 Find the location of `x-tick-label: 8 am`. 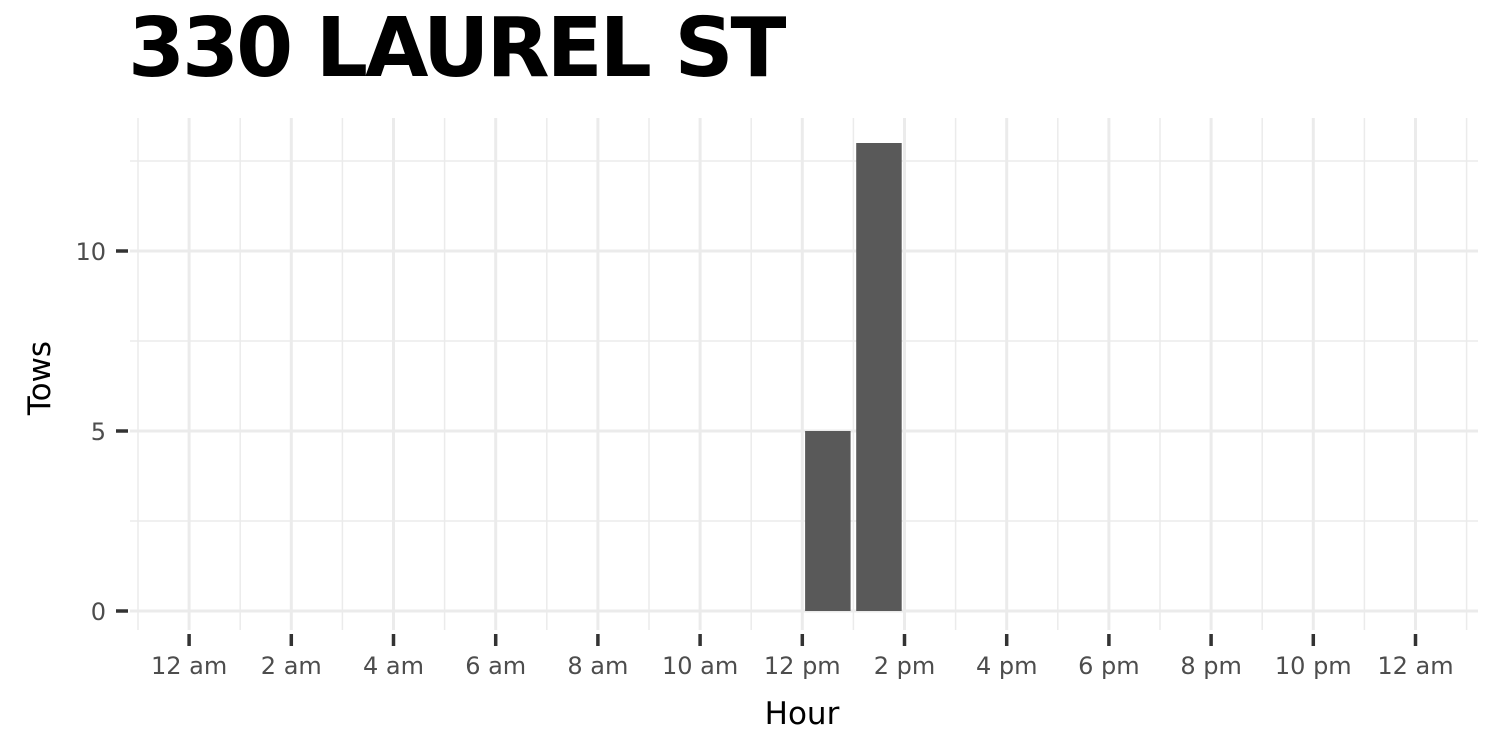

x-tick-label: 8 am is located at coordinates (597, 666).